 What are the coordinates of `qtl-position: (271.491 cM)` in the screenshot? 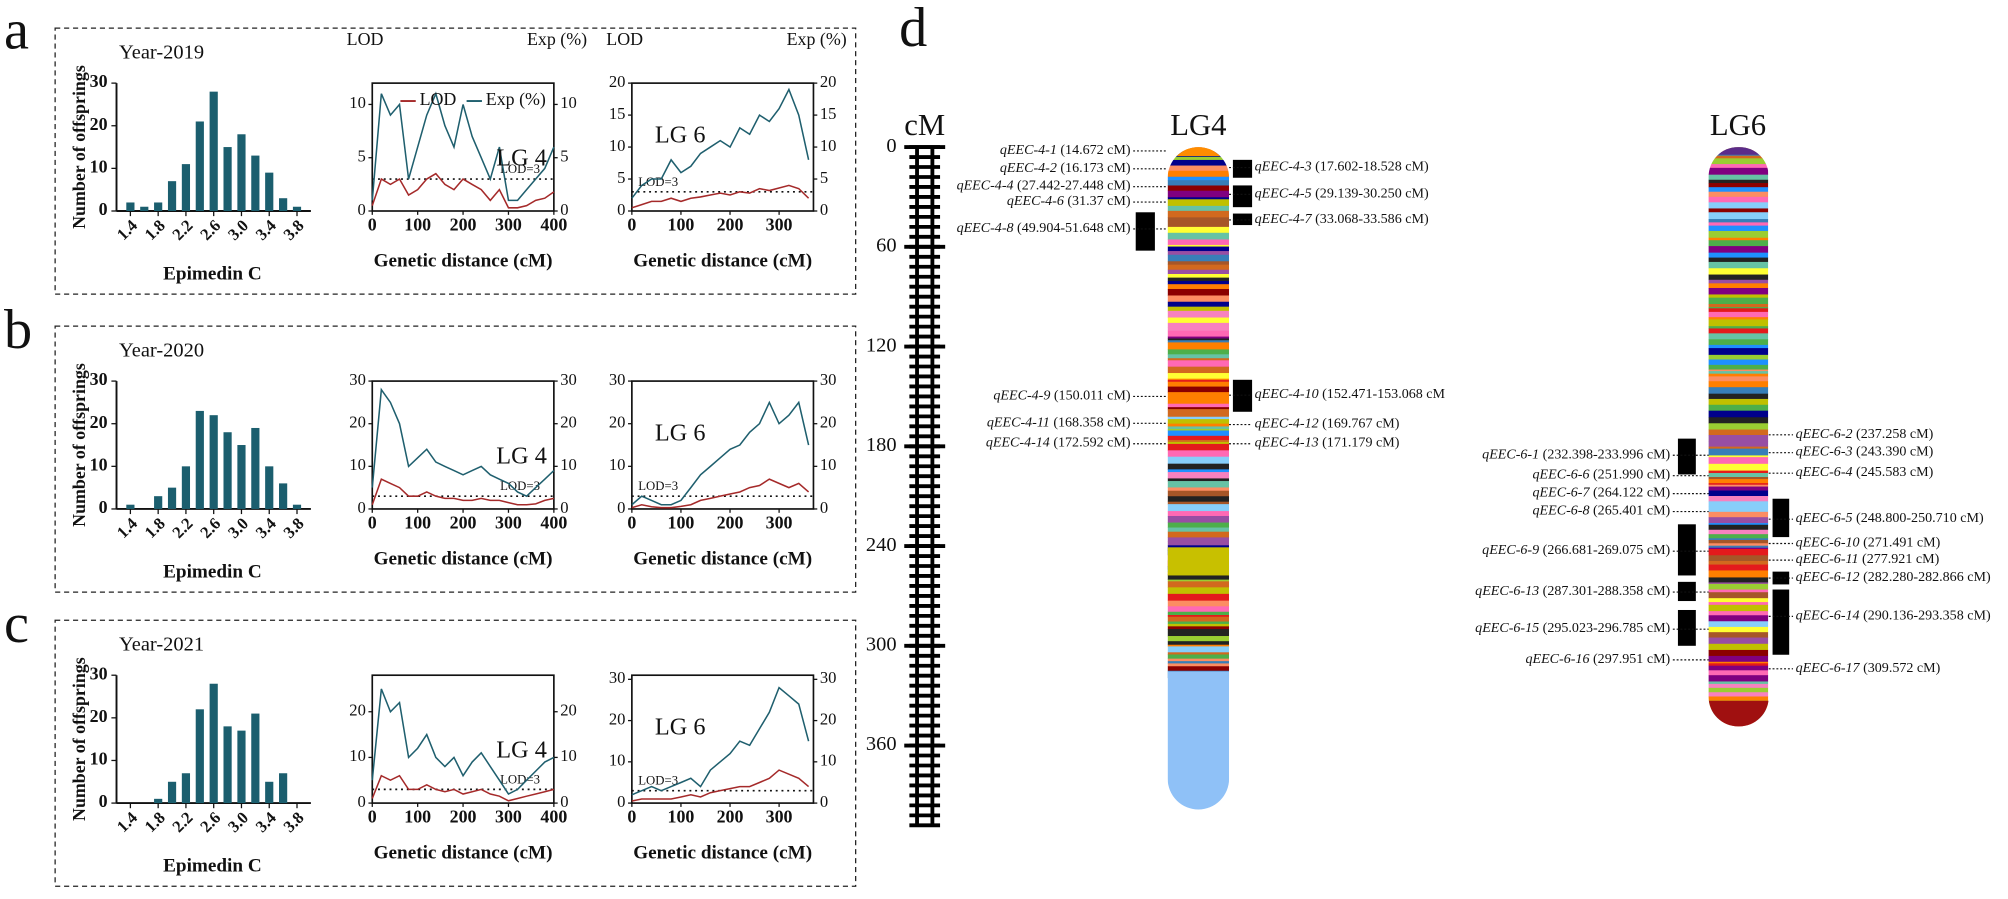 It's located at (1900, 543).